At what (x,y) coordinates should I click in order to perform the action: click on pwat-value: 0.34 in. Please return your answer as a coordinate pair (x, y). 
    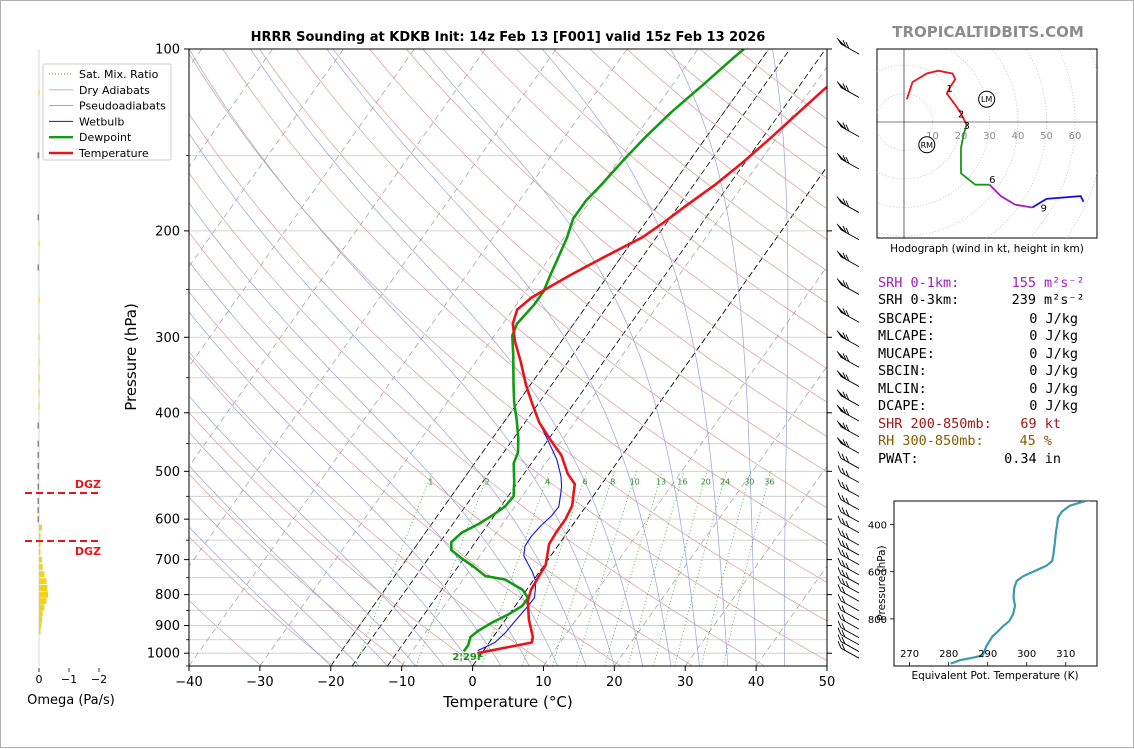
    Looking at the image, I should click on (1032, 459).